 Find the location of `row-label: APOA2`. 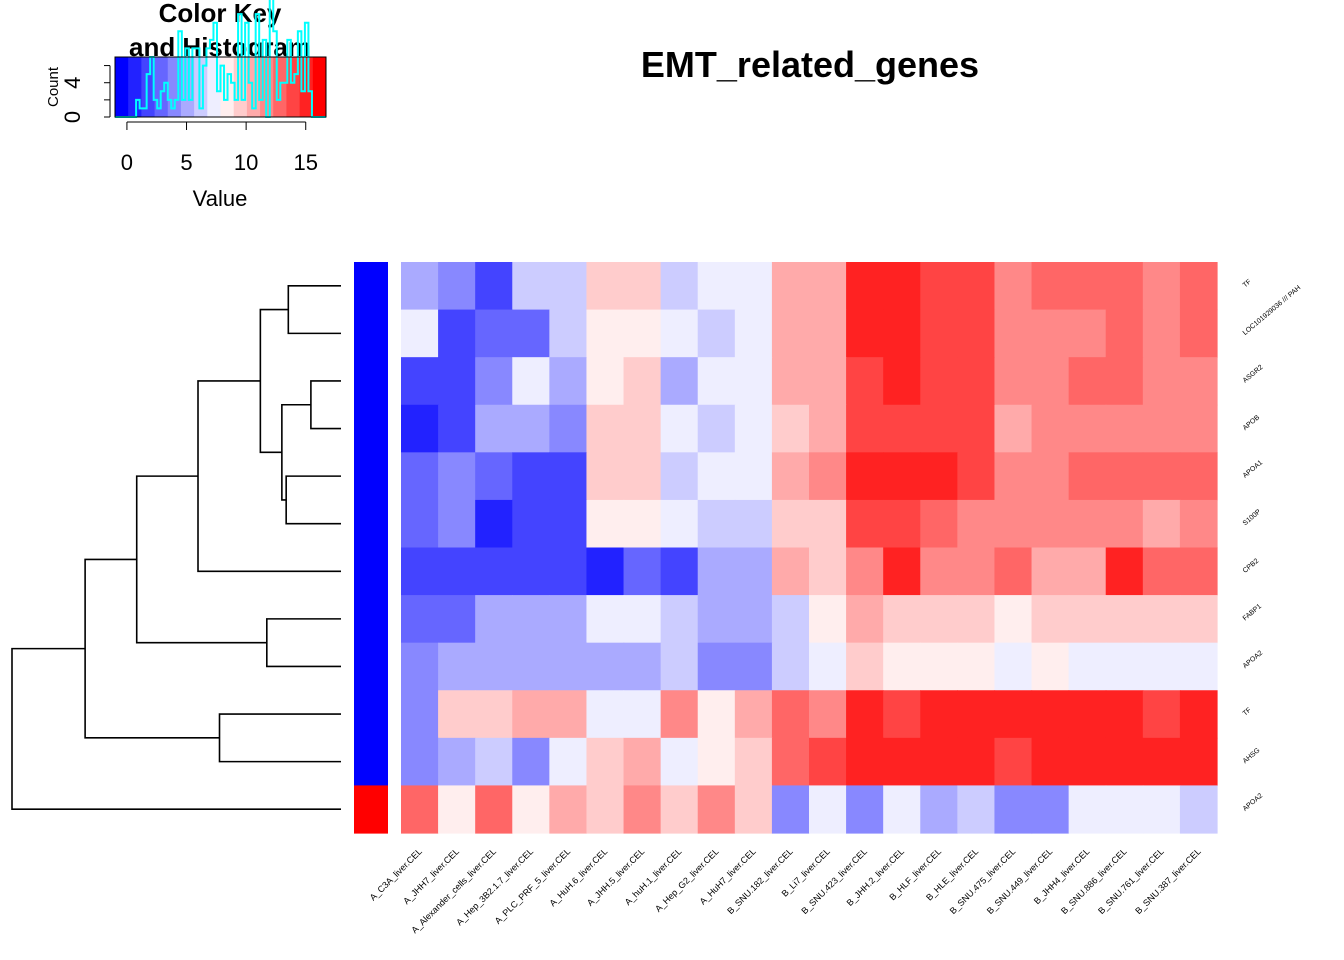

row-label: APOA2 is located at coordinates (1253, 802).